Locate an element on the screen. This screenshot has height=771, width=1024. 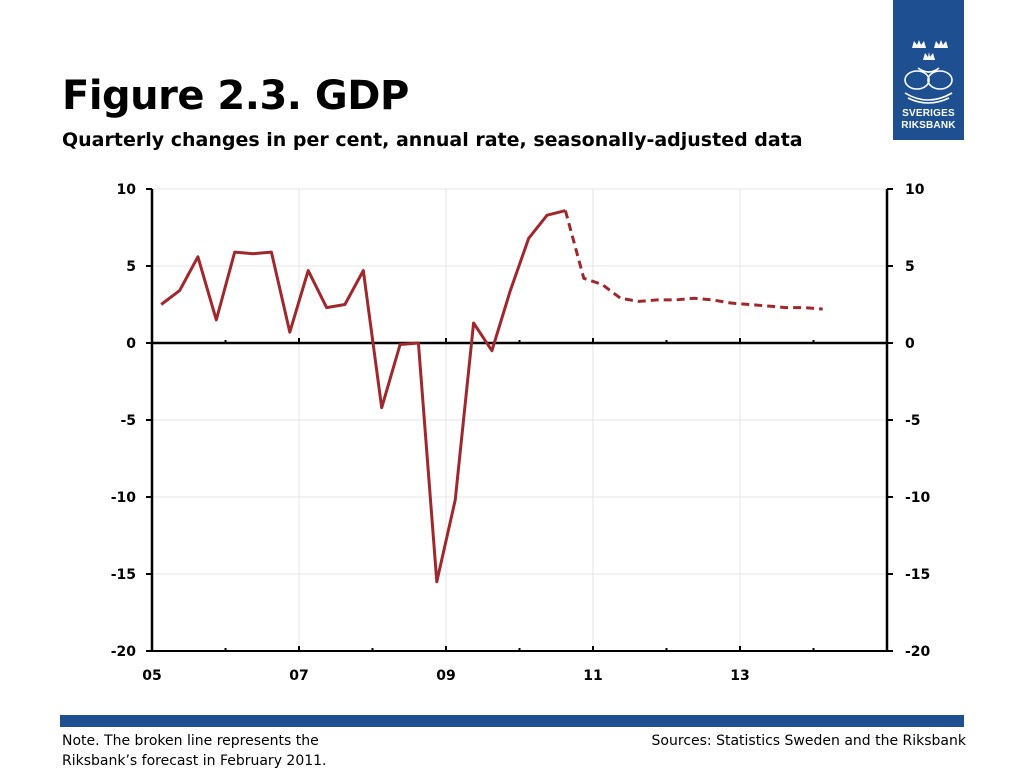
footnote-line-2: Riksbank’s forecast in February 2011. is located at coordinates (194, 761).